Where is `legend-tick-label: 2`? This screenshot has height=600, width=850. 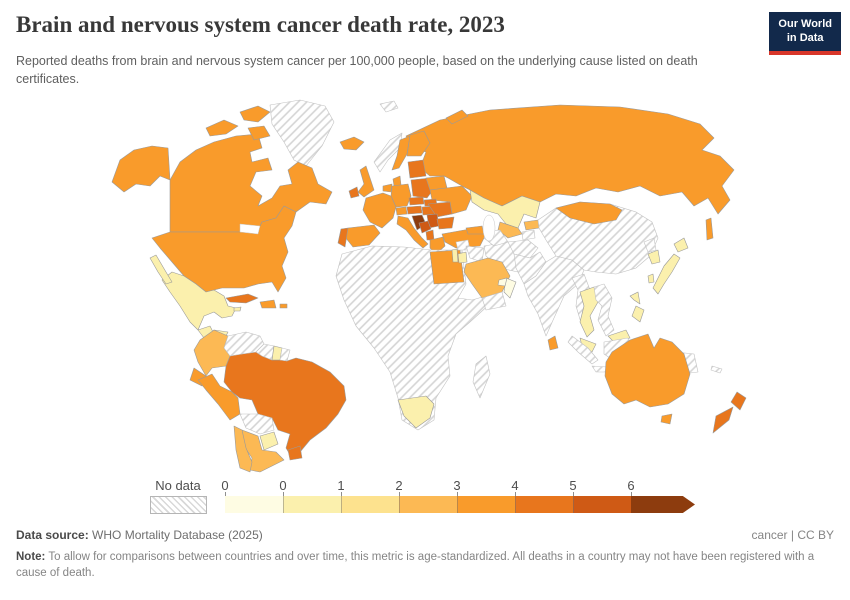
legend-tick-label: 2 is located at coordinates (399, 485).